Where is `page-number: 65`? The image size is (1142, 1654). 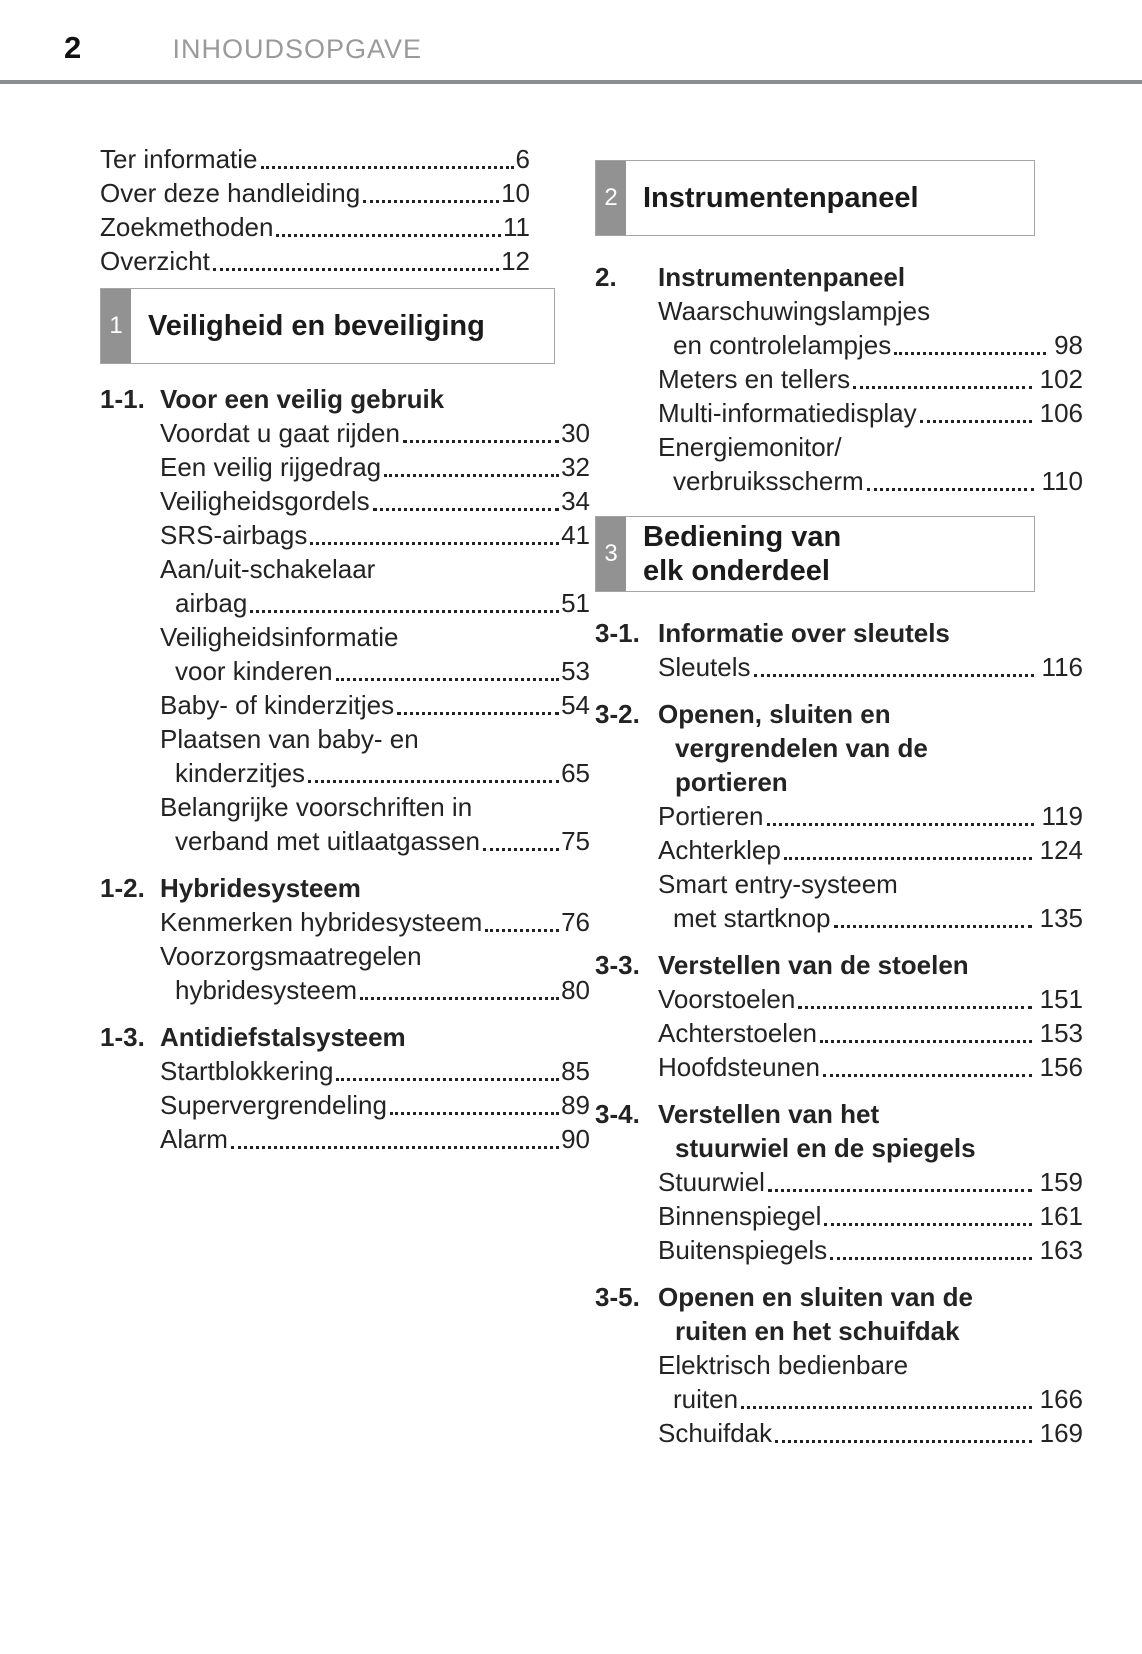
page-number: 65 is located at coordinates (575, 773).